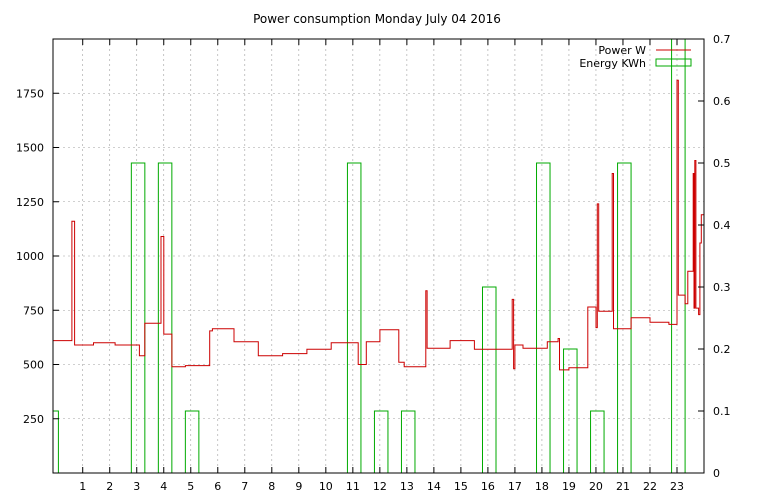 Image resolution: width=768 pixels, height=500 pixels. Describe the element at coordinates (217, 486) in the screenshot. I see `x-tick-label: 6` at that location.